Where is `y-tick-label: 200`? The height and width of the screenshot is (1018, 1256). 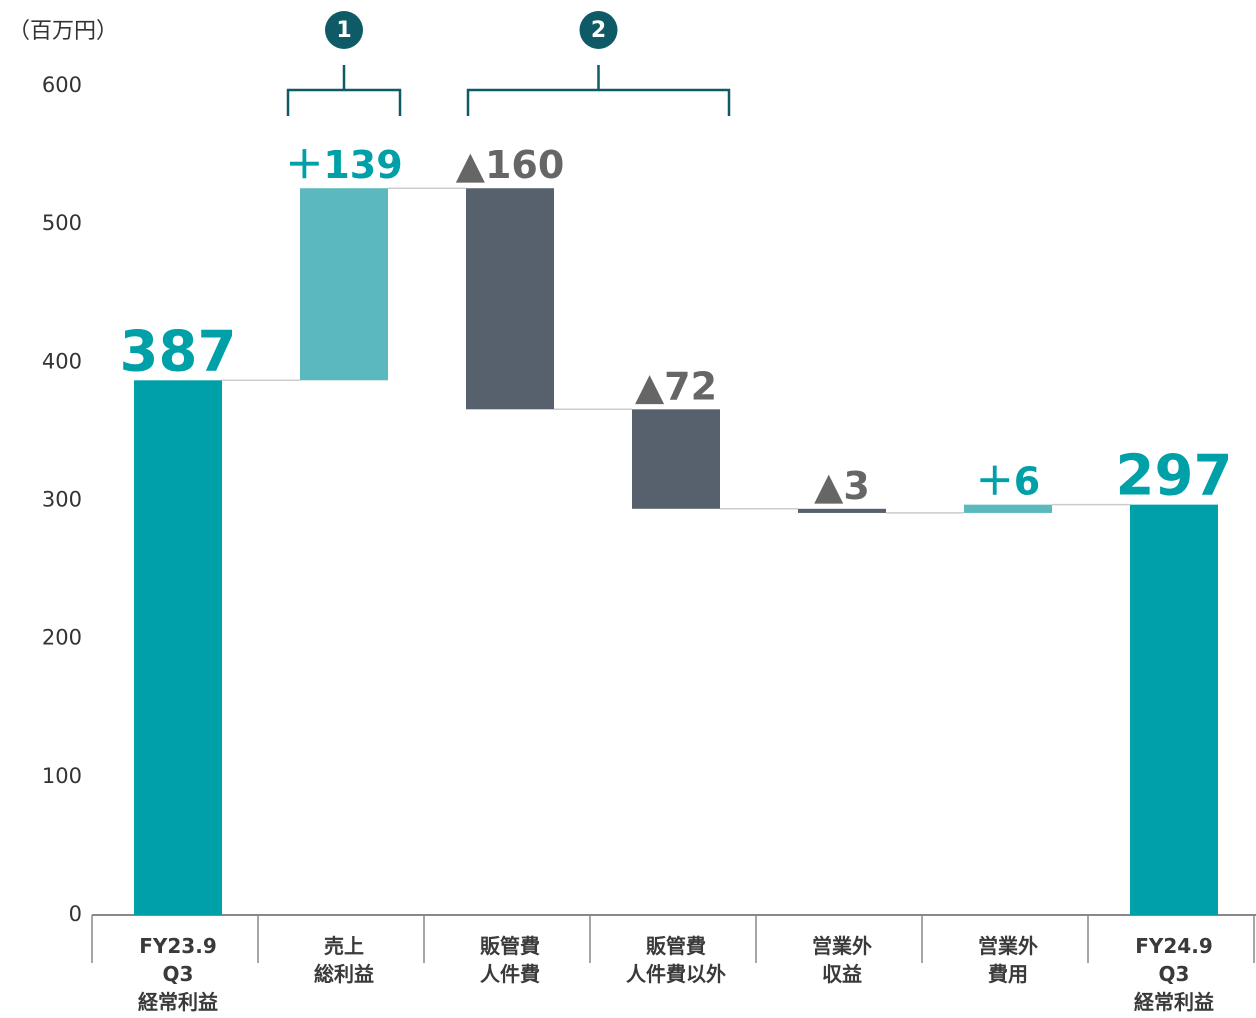
y-tick-label: 200 is located at coordinates (62, 638).